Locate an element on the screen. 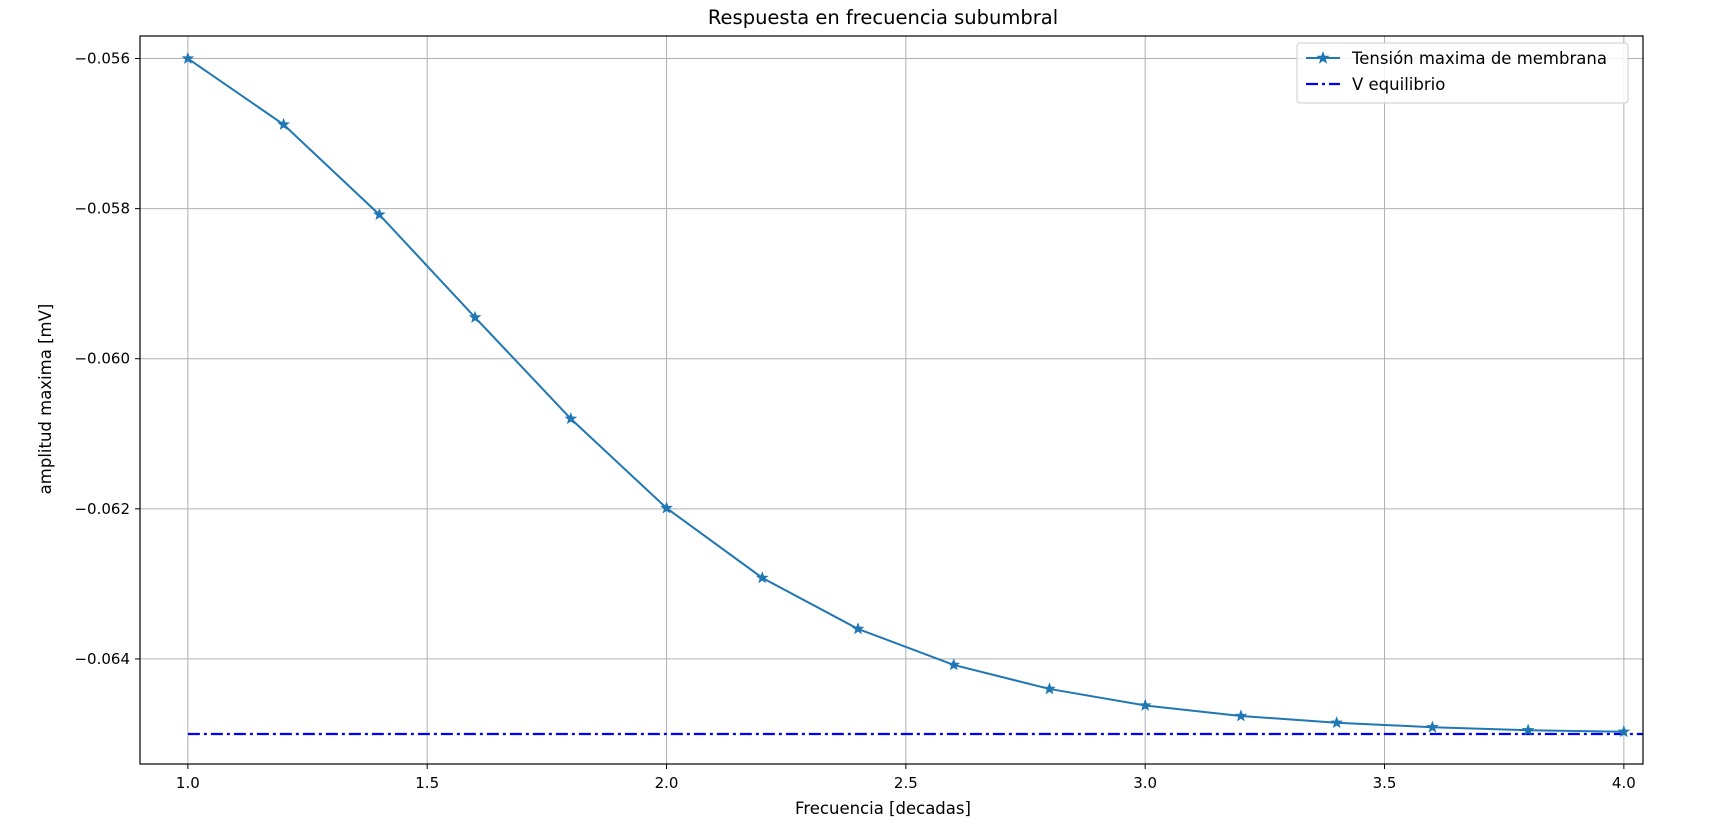 The image size is (1725, 832). x-tick-label: 3.0 is located at coordinates (1145, 783).